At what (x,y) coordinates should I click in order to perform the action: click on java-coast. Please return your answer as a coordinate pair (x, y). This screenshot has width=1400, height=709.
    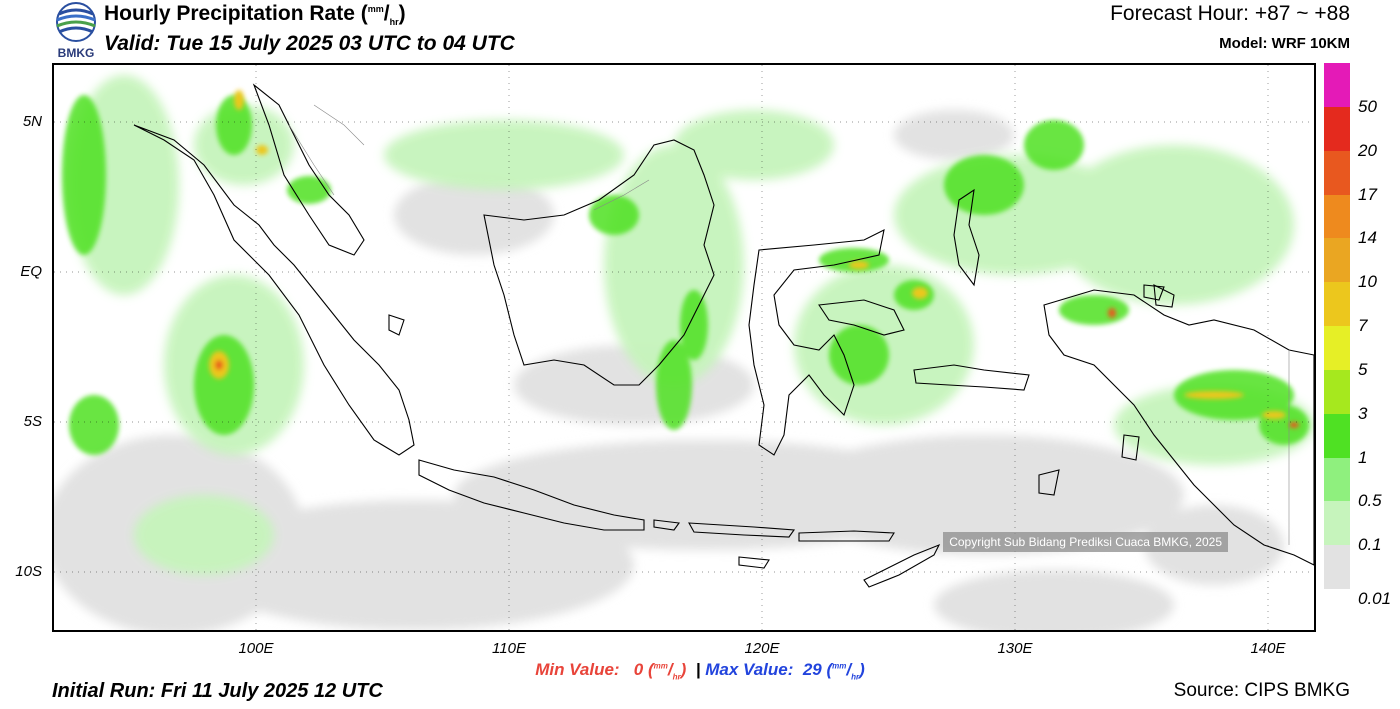
    Looking at the image, I should click on (531, 495).